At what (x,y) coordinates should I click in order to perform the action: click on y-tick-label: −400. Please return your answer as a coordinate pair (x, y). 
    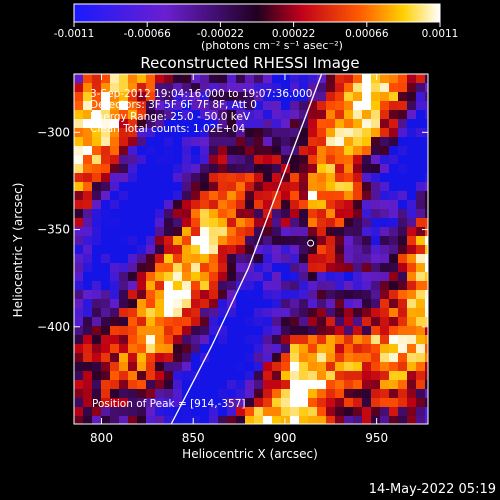
    Looking at the image, I should click on (53, 327).